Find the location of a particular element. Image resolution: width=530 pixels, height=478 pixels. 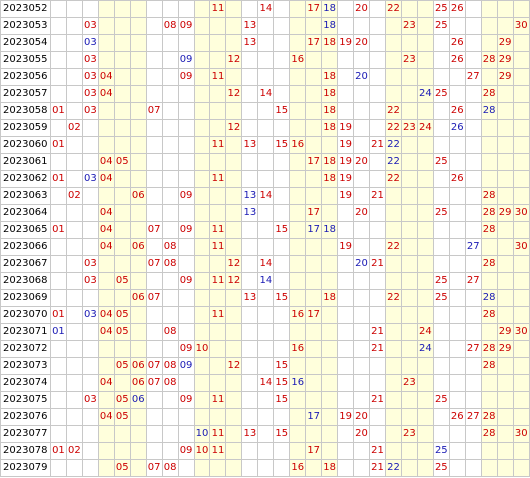

period-cell: 2023068 is located at coordinates (25, 281).